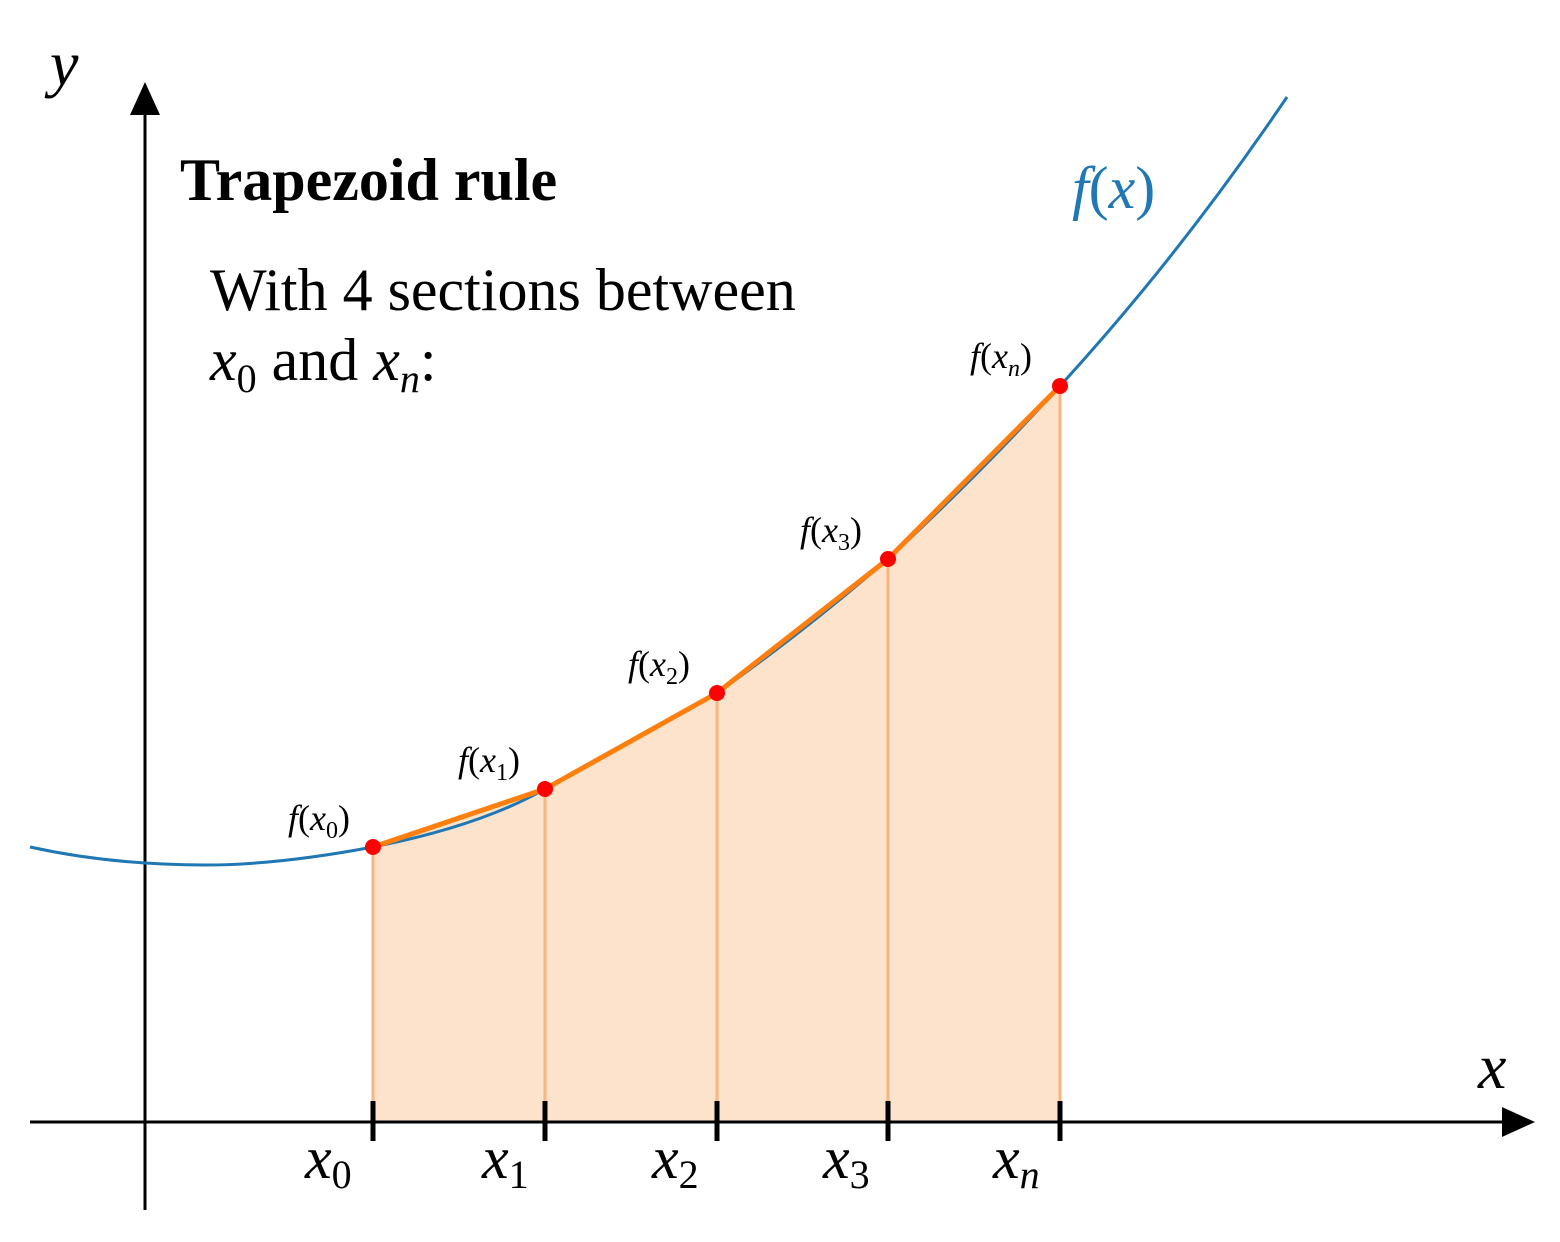  I want to click on f-label-x2: f(x2), so click(659, 667).